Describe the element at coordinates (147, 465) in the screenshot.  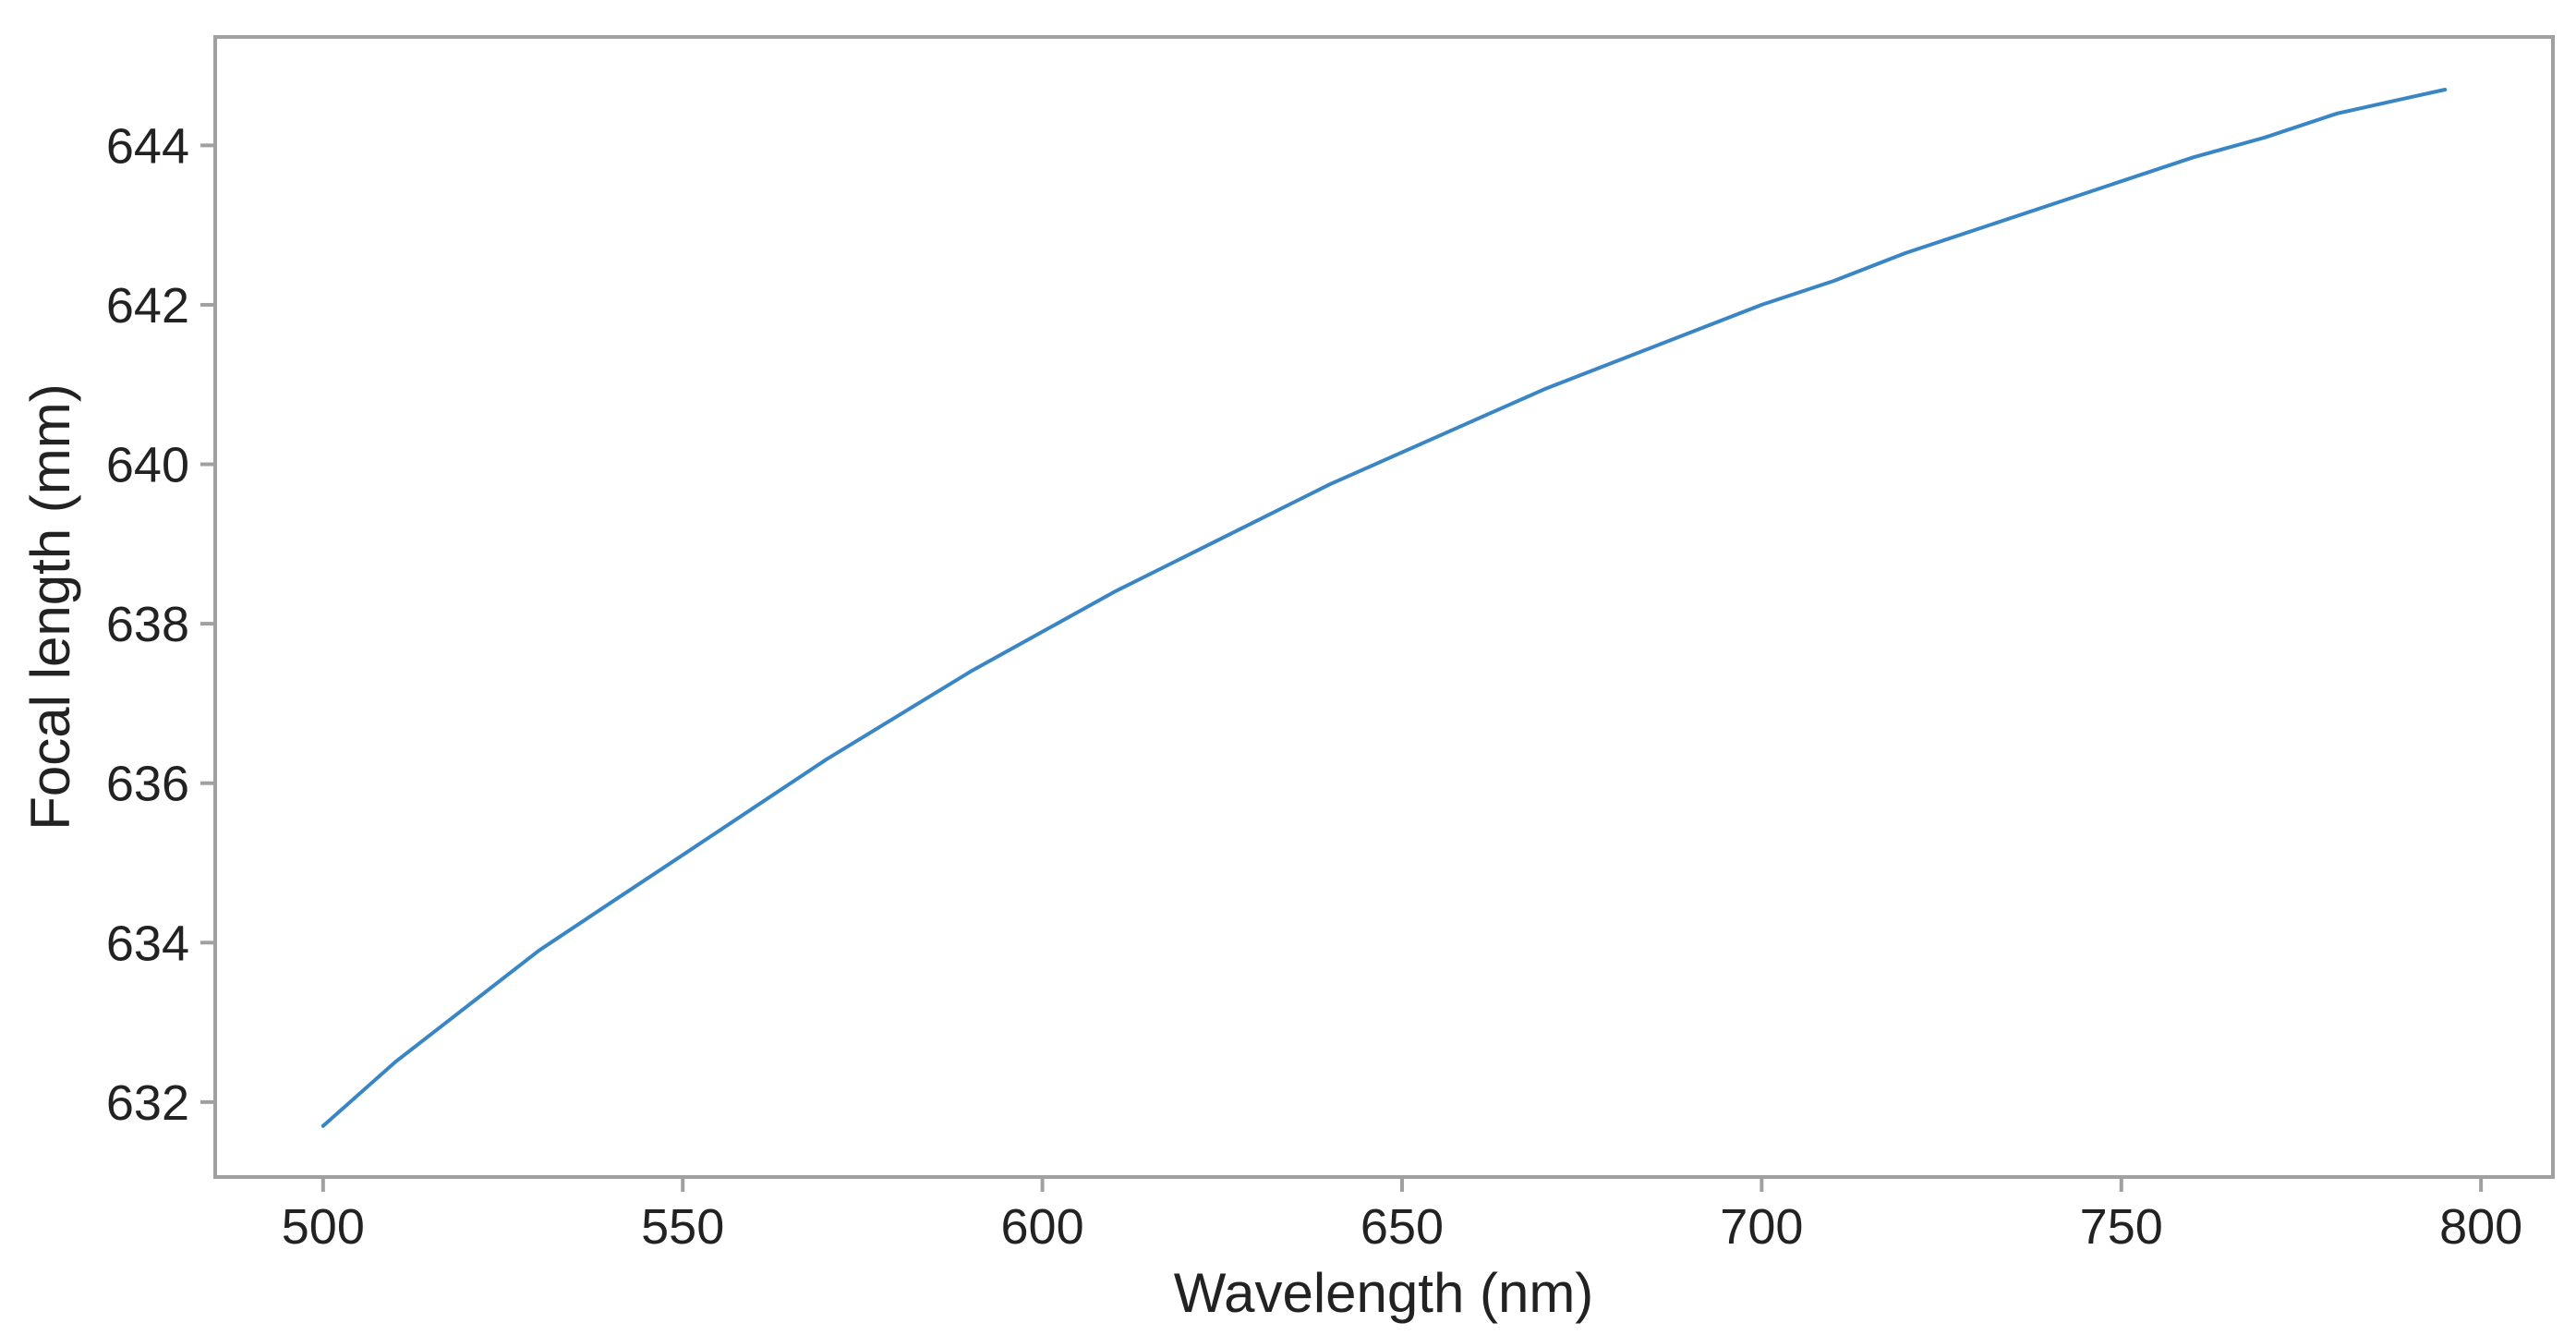
I see `y-tick-label: 640` at that location.